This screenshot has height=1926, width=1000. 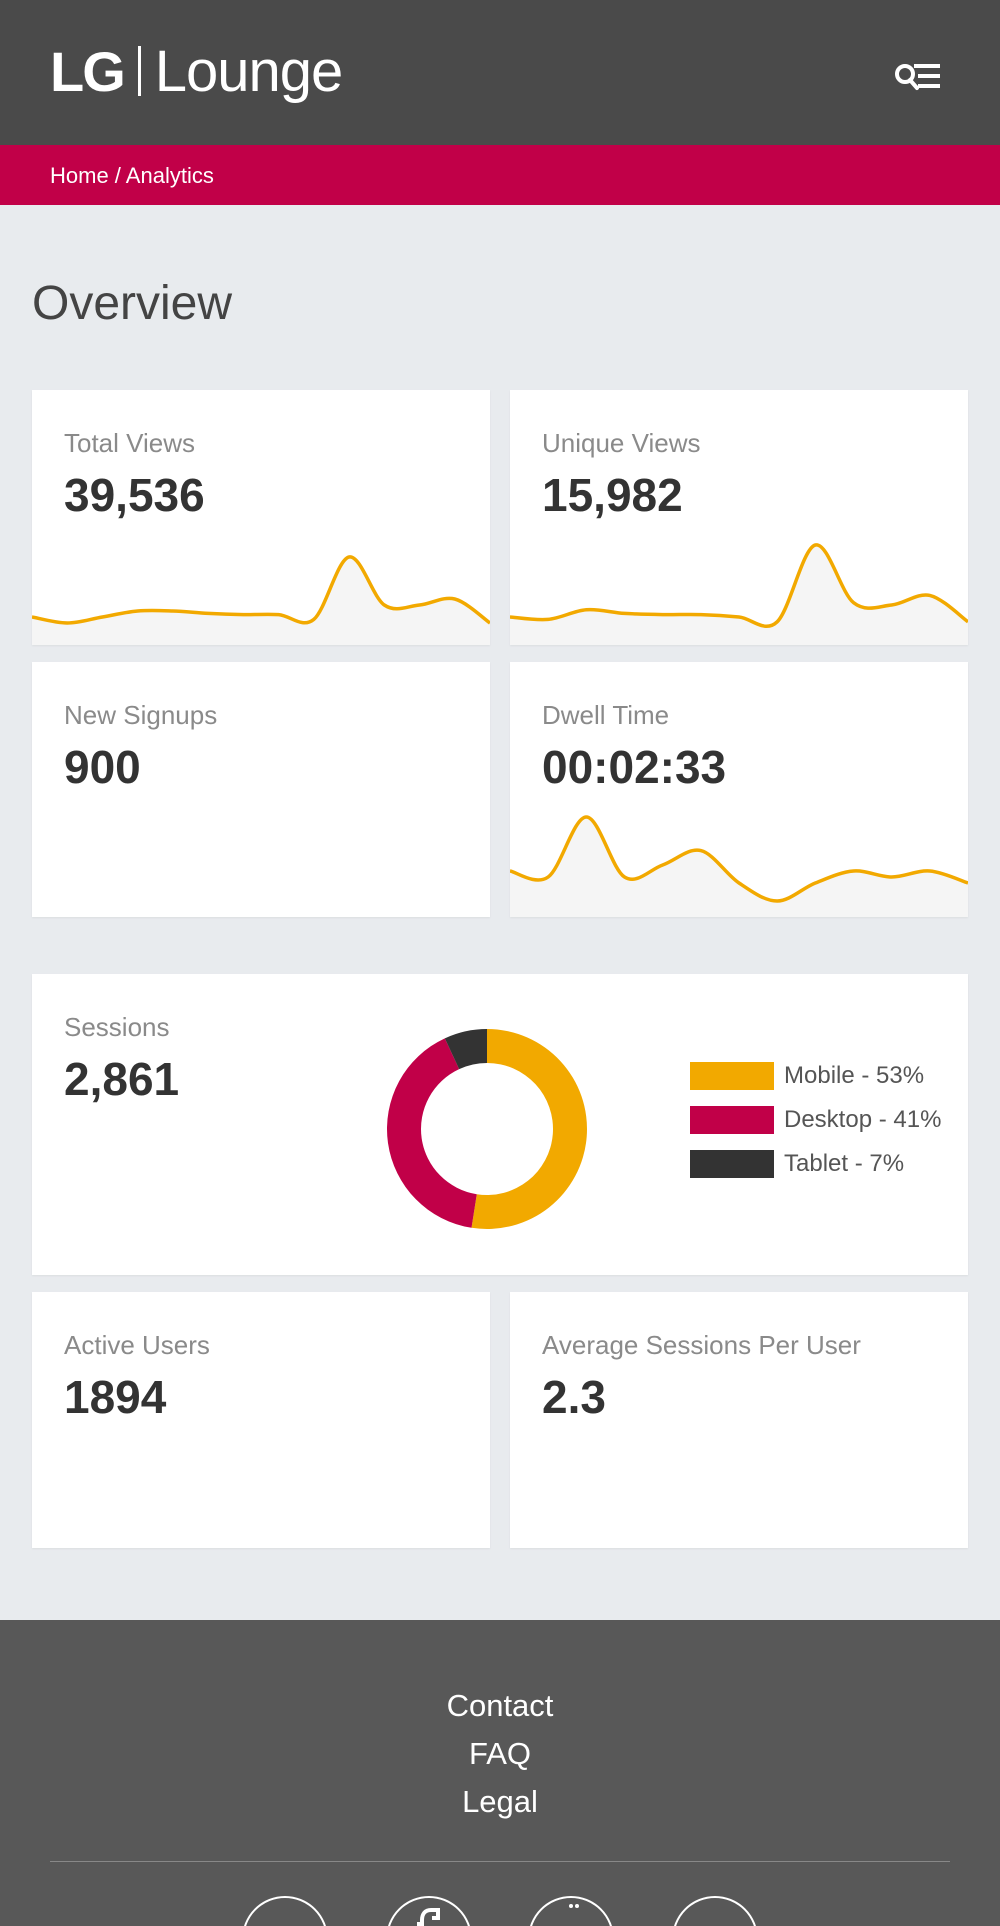 What do you see at coordinates (130, 443) in the screenshot?
I see `total-views-label: Total Views` at bounding box center [130, 443].